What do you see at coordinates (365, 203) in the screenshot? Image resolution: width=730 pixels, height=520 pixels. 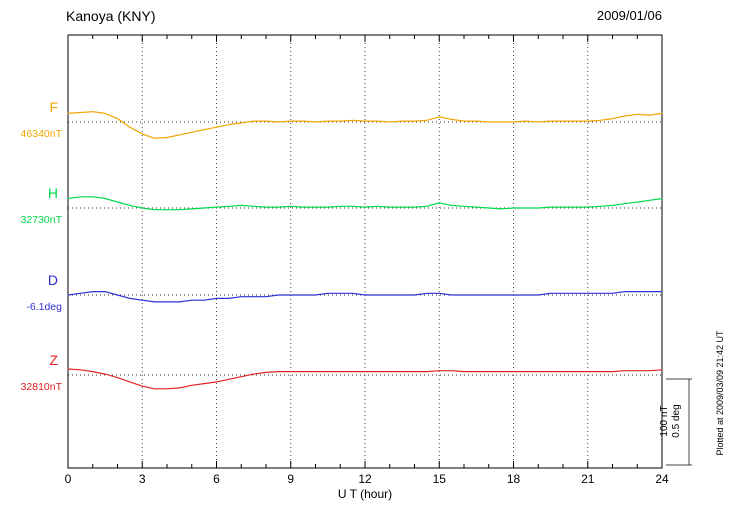 I see `series-H-trace` at bounding box center [365, 203].